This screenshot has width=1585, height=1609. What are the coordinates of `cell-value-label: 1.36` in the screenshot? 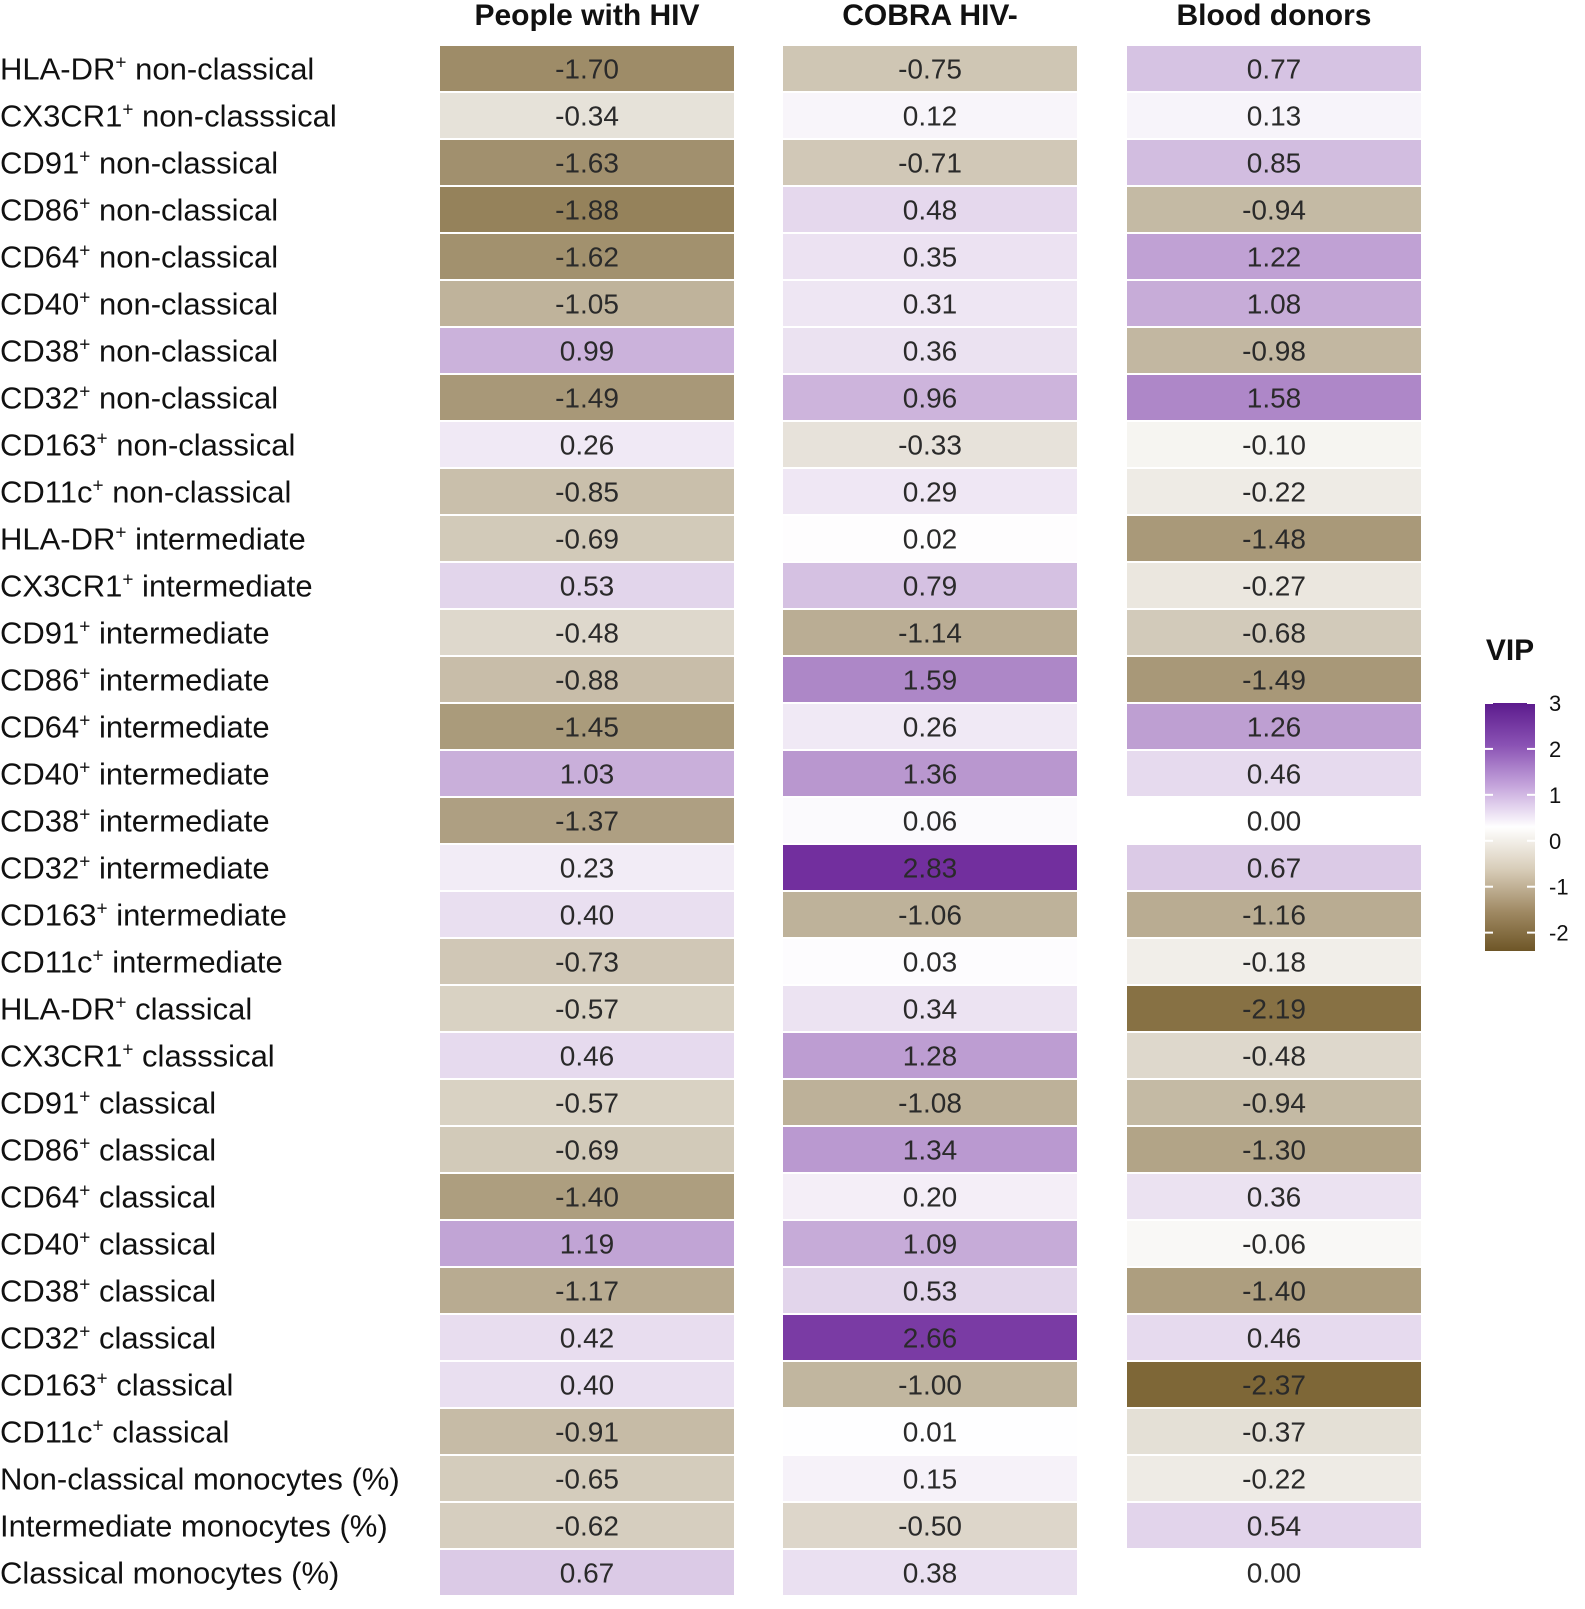 It's located at (930, 774).